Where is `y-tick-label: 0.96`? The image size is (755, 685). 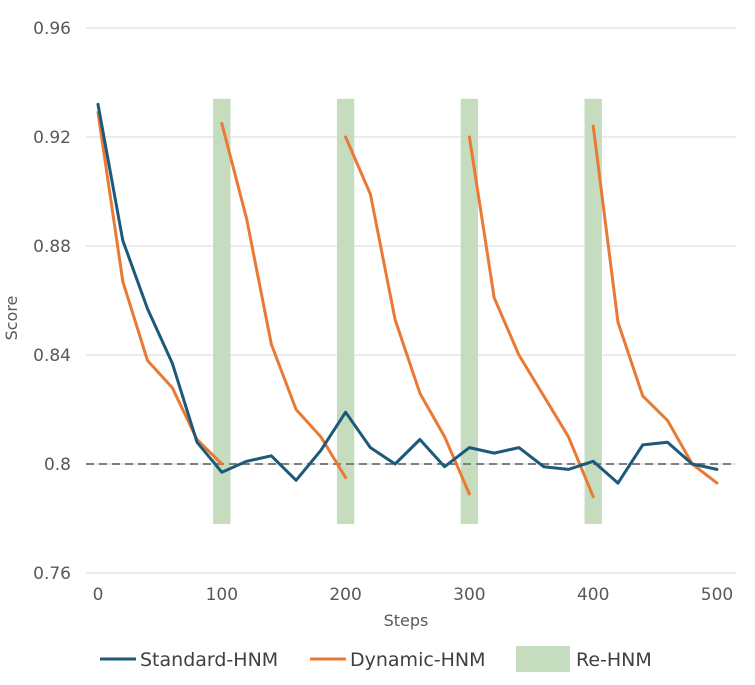 y-tick-label: 0.96 is located at coordinates (52, 29).